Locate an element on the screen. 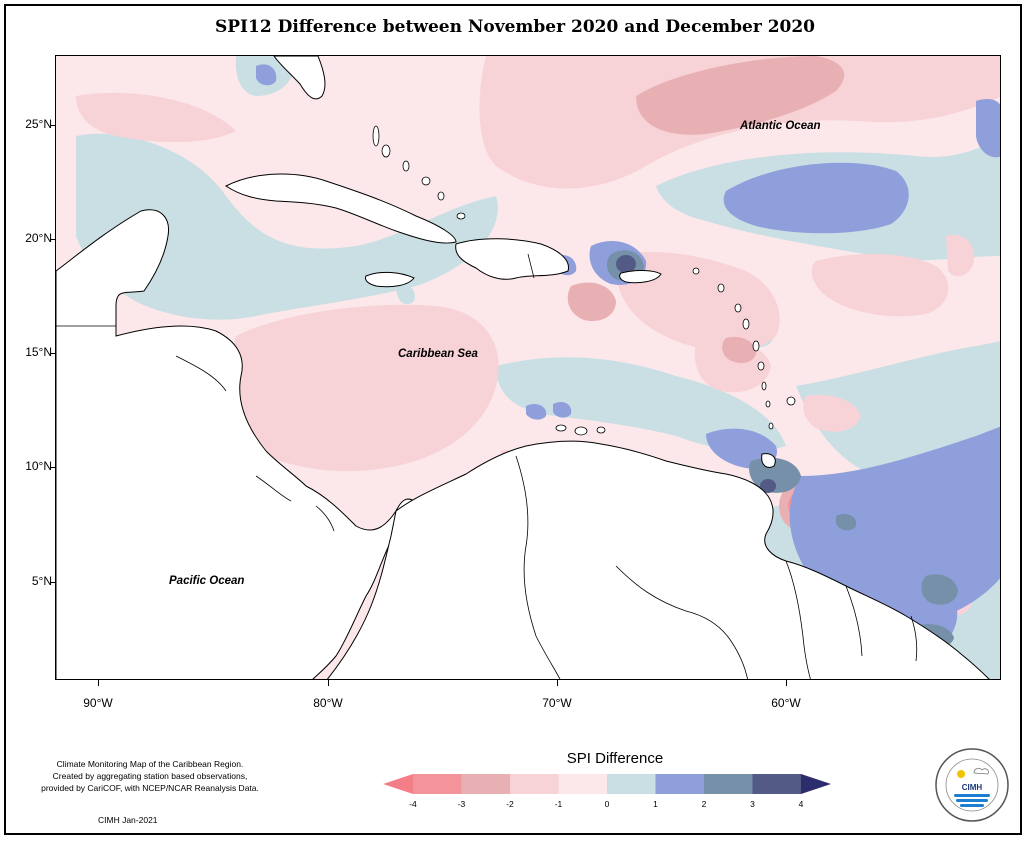 Image resolution: width=1030 pixels, height=843 pixels. lon-label-70w: 70°W is located at coordinates (557, 703).